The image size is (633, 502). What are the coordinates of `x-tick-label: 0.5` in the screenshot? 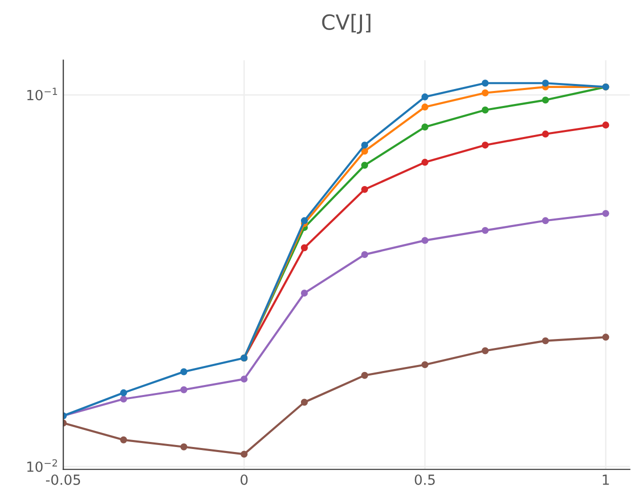 It's located at (424, 479).